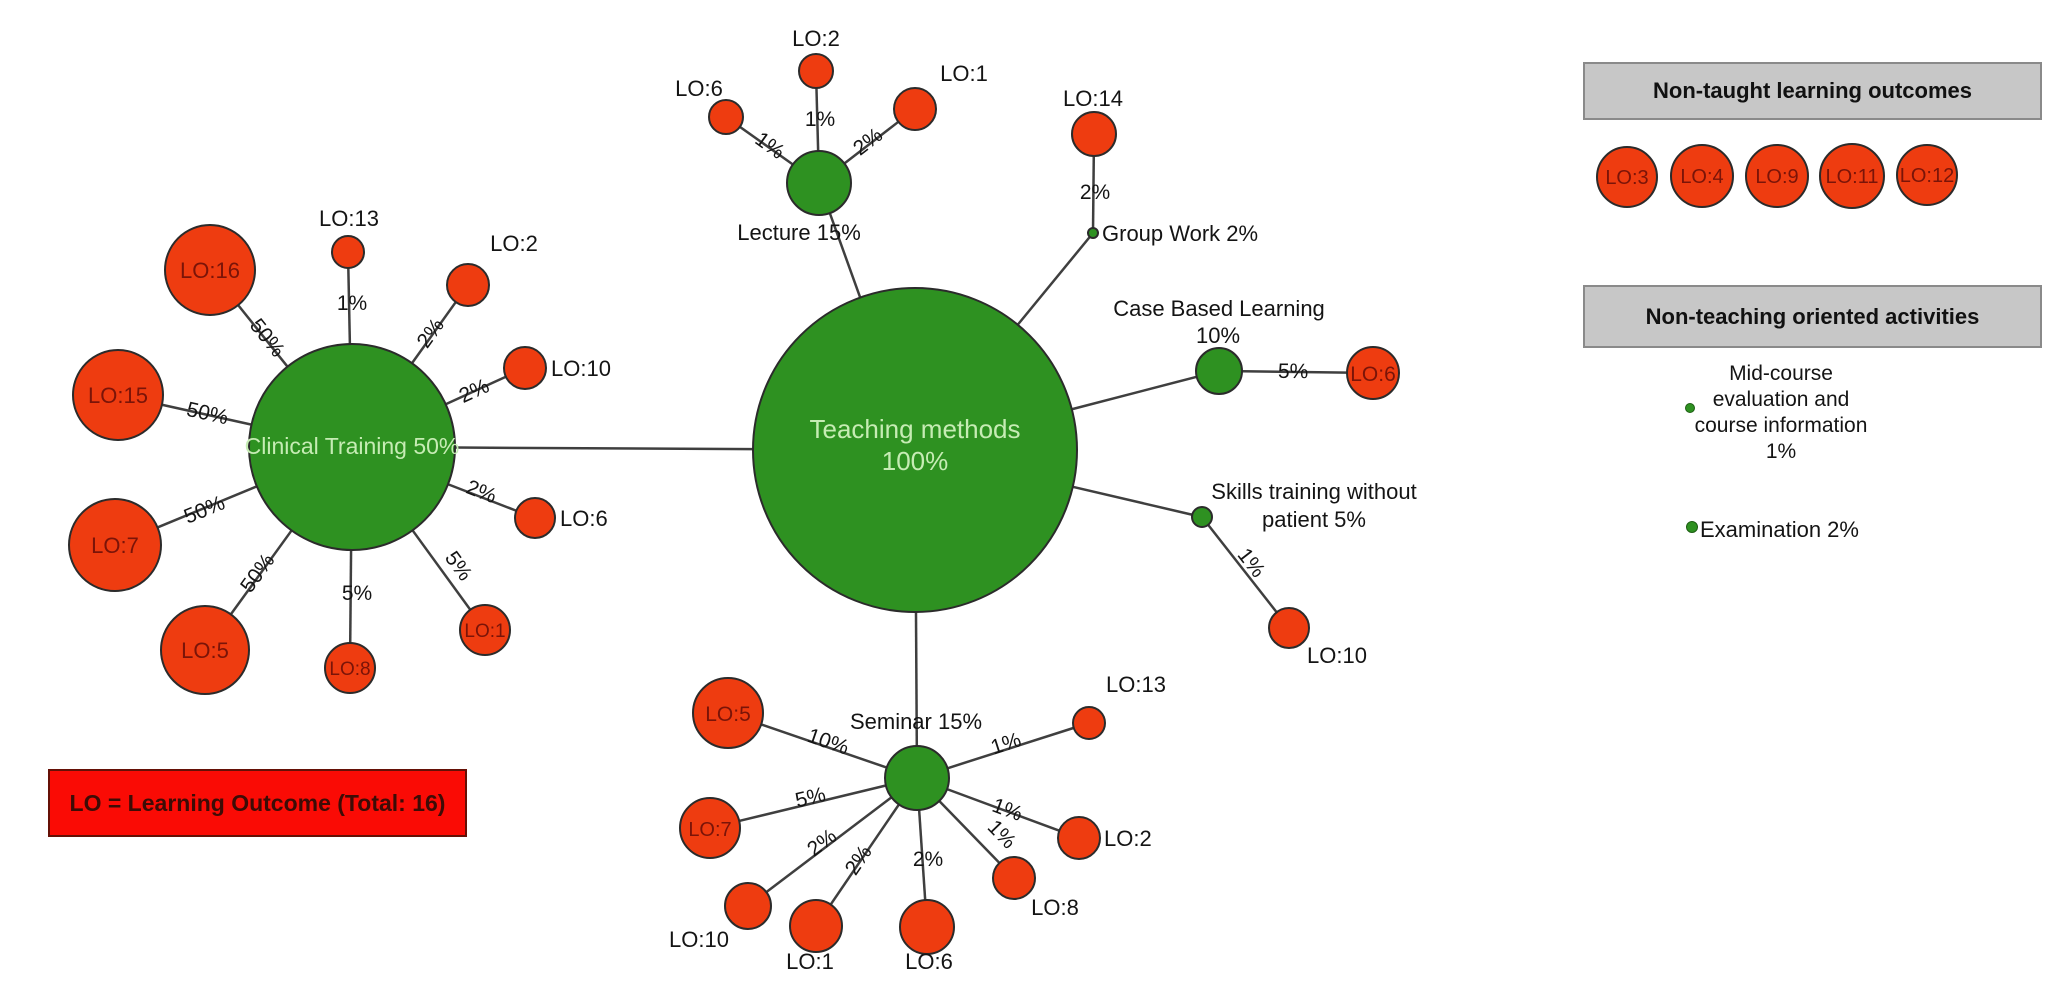 The image size is (2059, 1001). I want to click on label-nontaught-lo11: LO:11, so click(1852, 177).